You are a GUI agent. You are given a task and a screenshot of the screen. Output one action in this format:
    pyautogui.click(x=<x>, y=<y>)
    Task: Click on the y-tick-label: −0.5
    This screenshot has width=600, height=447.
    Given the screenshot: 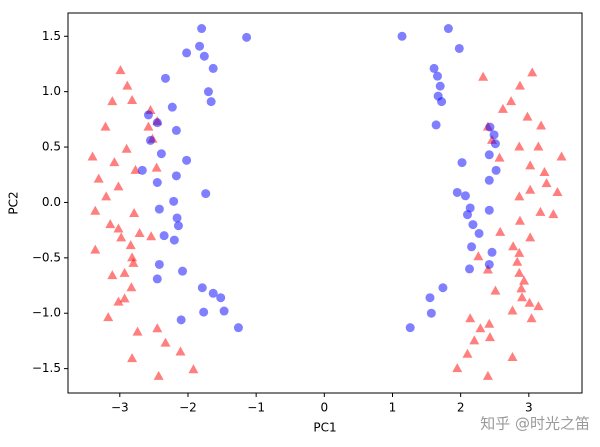 What is the action you would take?
    pyautogui.click(x=46, y=257)
    